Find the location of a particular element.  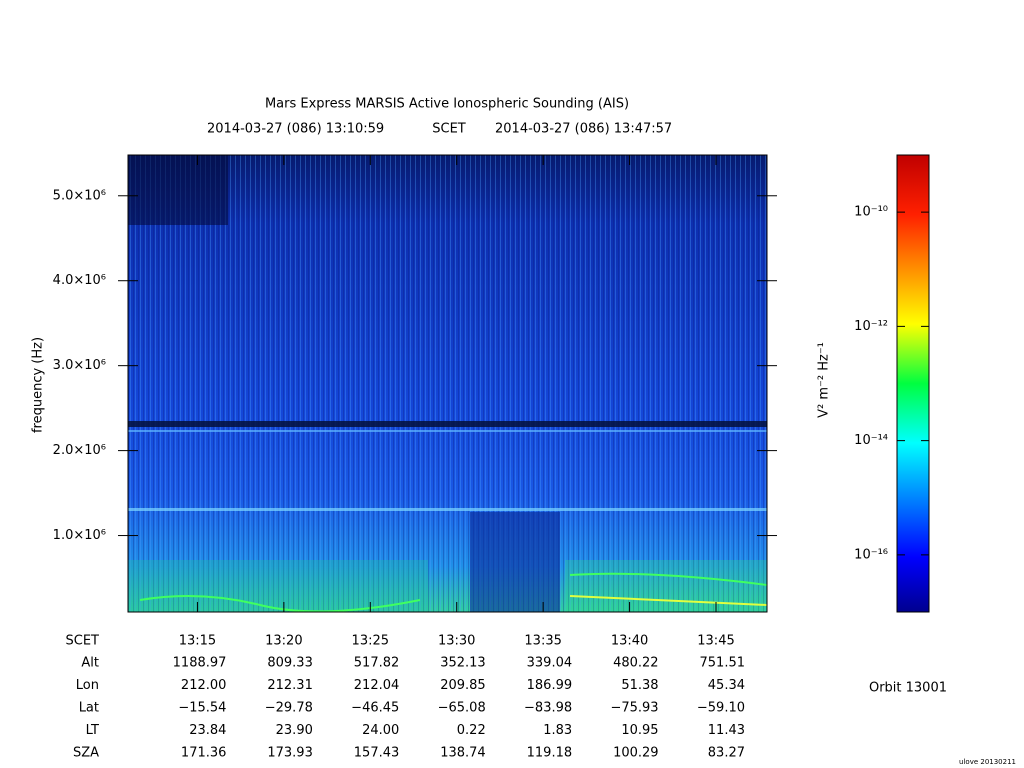

ephemeris-label: Lon is located at coordinates (87, 685).